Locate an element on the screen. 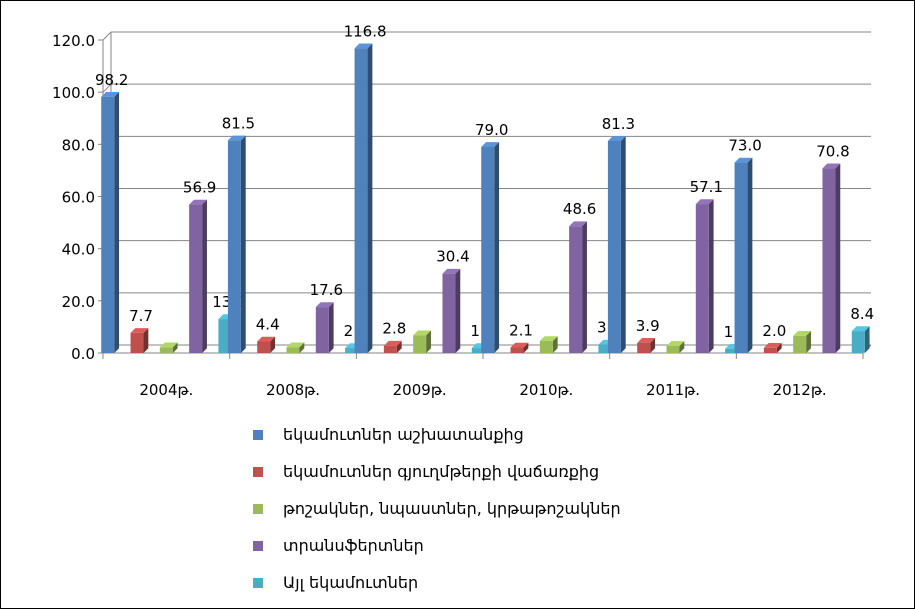 The image size is (915, 609). data-label: 8.4 is located at coordinates (862, 314).